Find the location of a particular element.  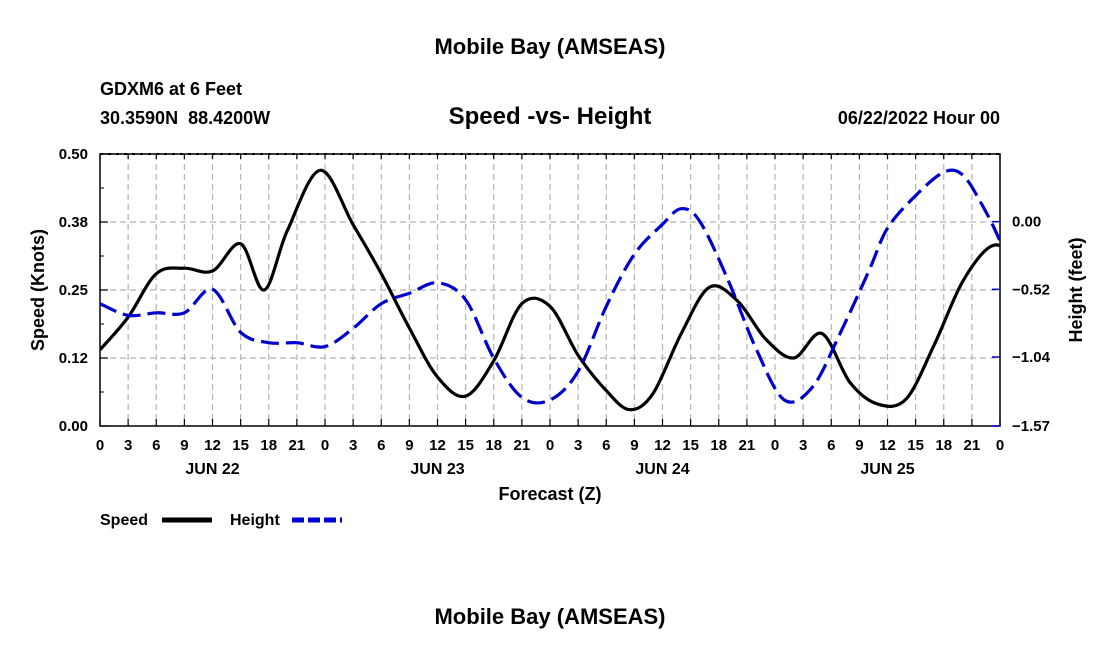

y-tick-label: 0.25 is located at coordinates (73, 290).